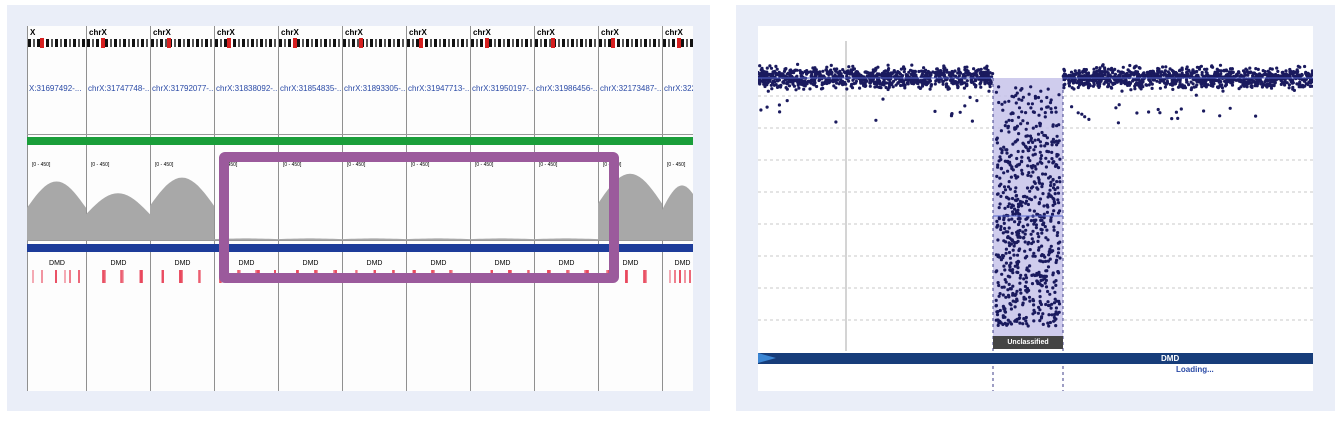  I want to click on deletion-highlight-box, so click(419, 217).